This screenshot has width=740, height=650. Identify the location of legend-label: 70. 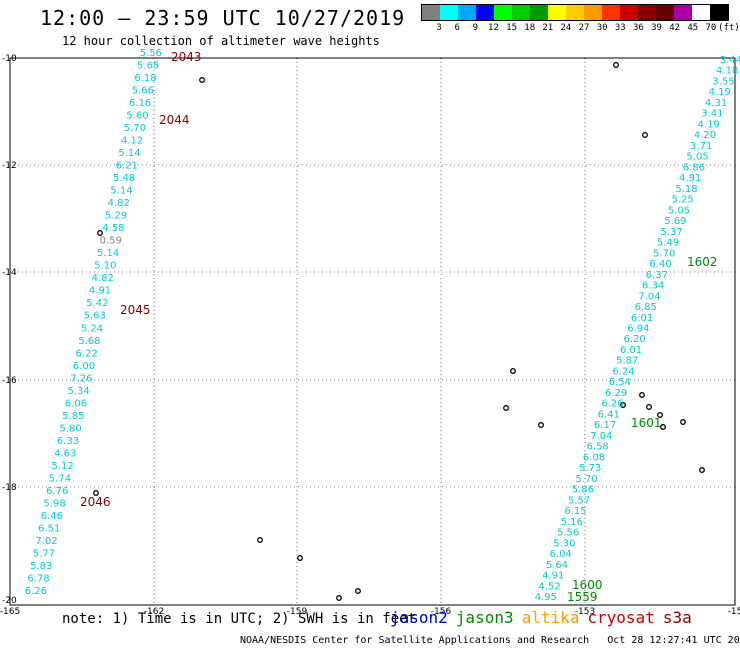
(711, 28).